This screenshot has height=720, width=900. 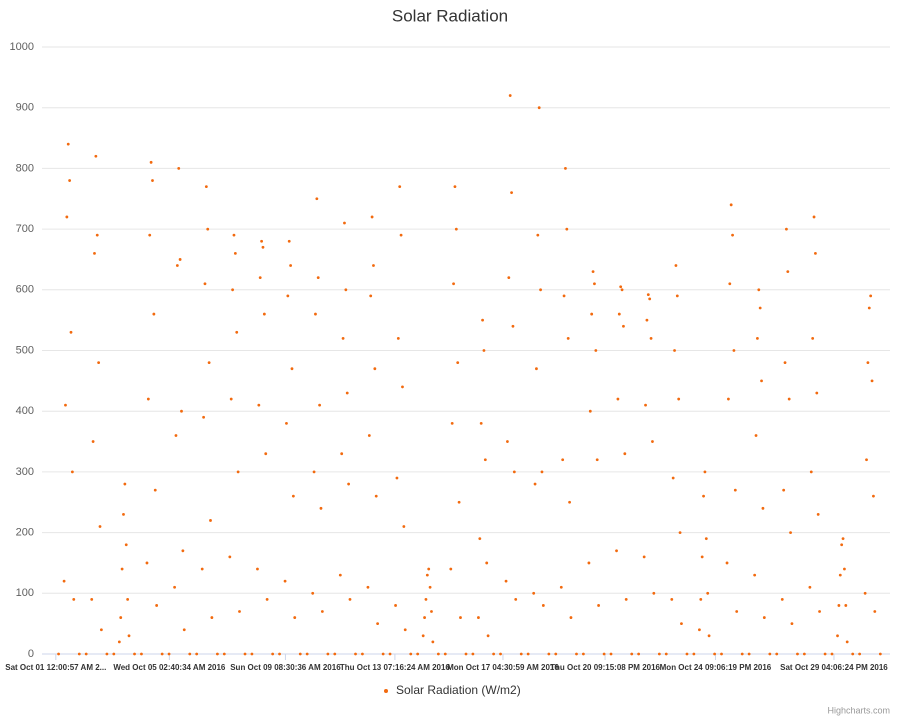 I want to click on y-tick-label: 0, so click(x=31, y=654).